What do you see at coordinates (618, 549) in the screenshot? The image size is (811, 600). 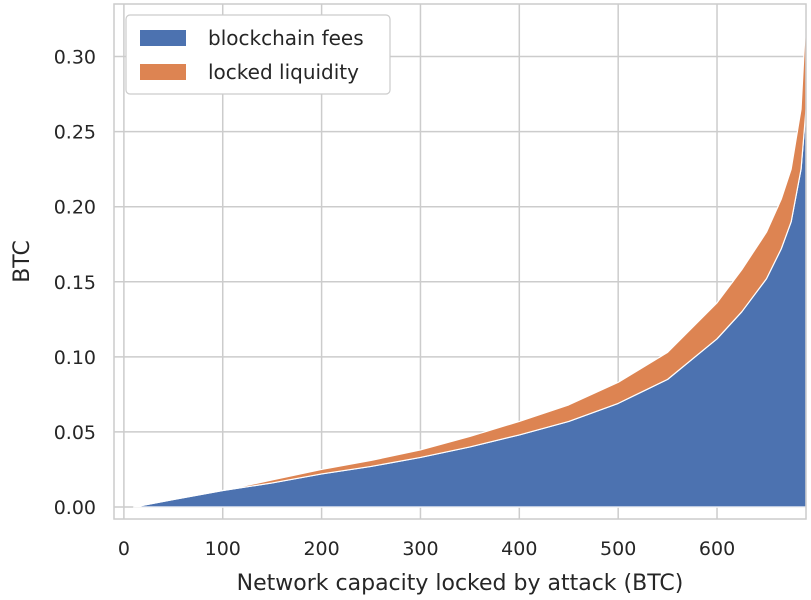 I see `x-tick-label-5: 500` at bounding box center [618, 549].